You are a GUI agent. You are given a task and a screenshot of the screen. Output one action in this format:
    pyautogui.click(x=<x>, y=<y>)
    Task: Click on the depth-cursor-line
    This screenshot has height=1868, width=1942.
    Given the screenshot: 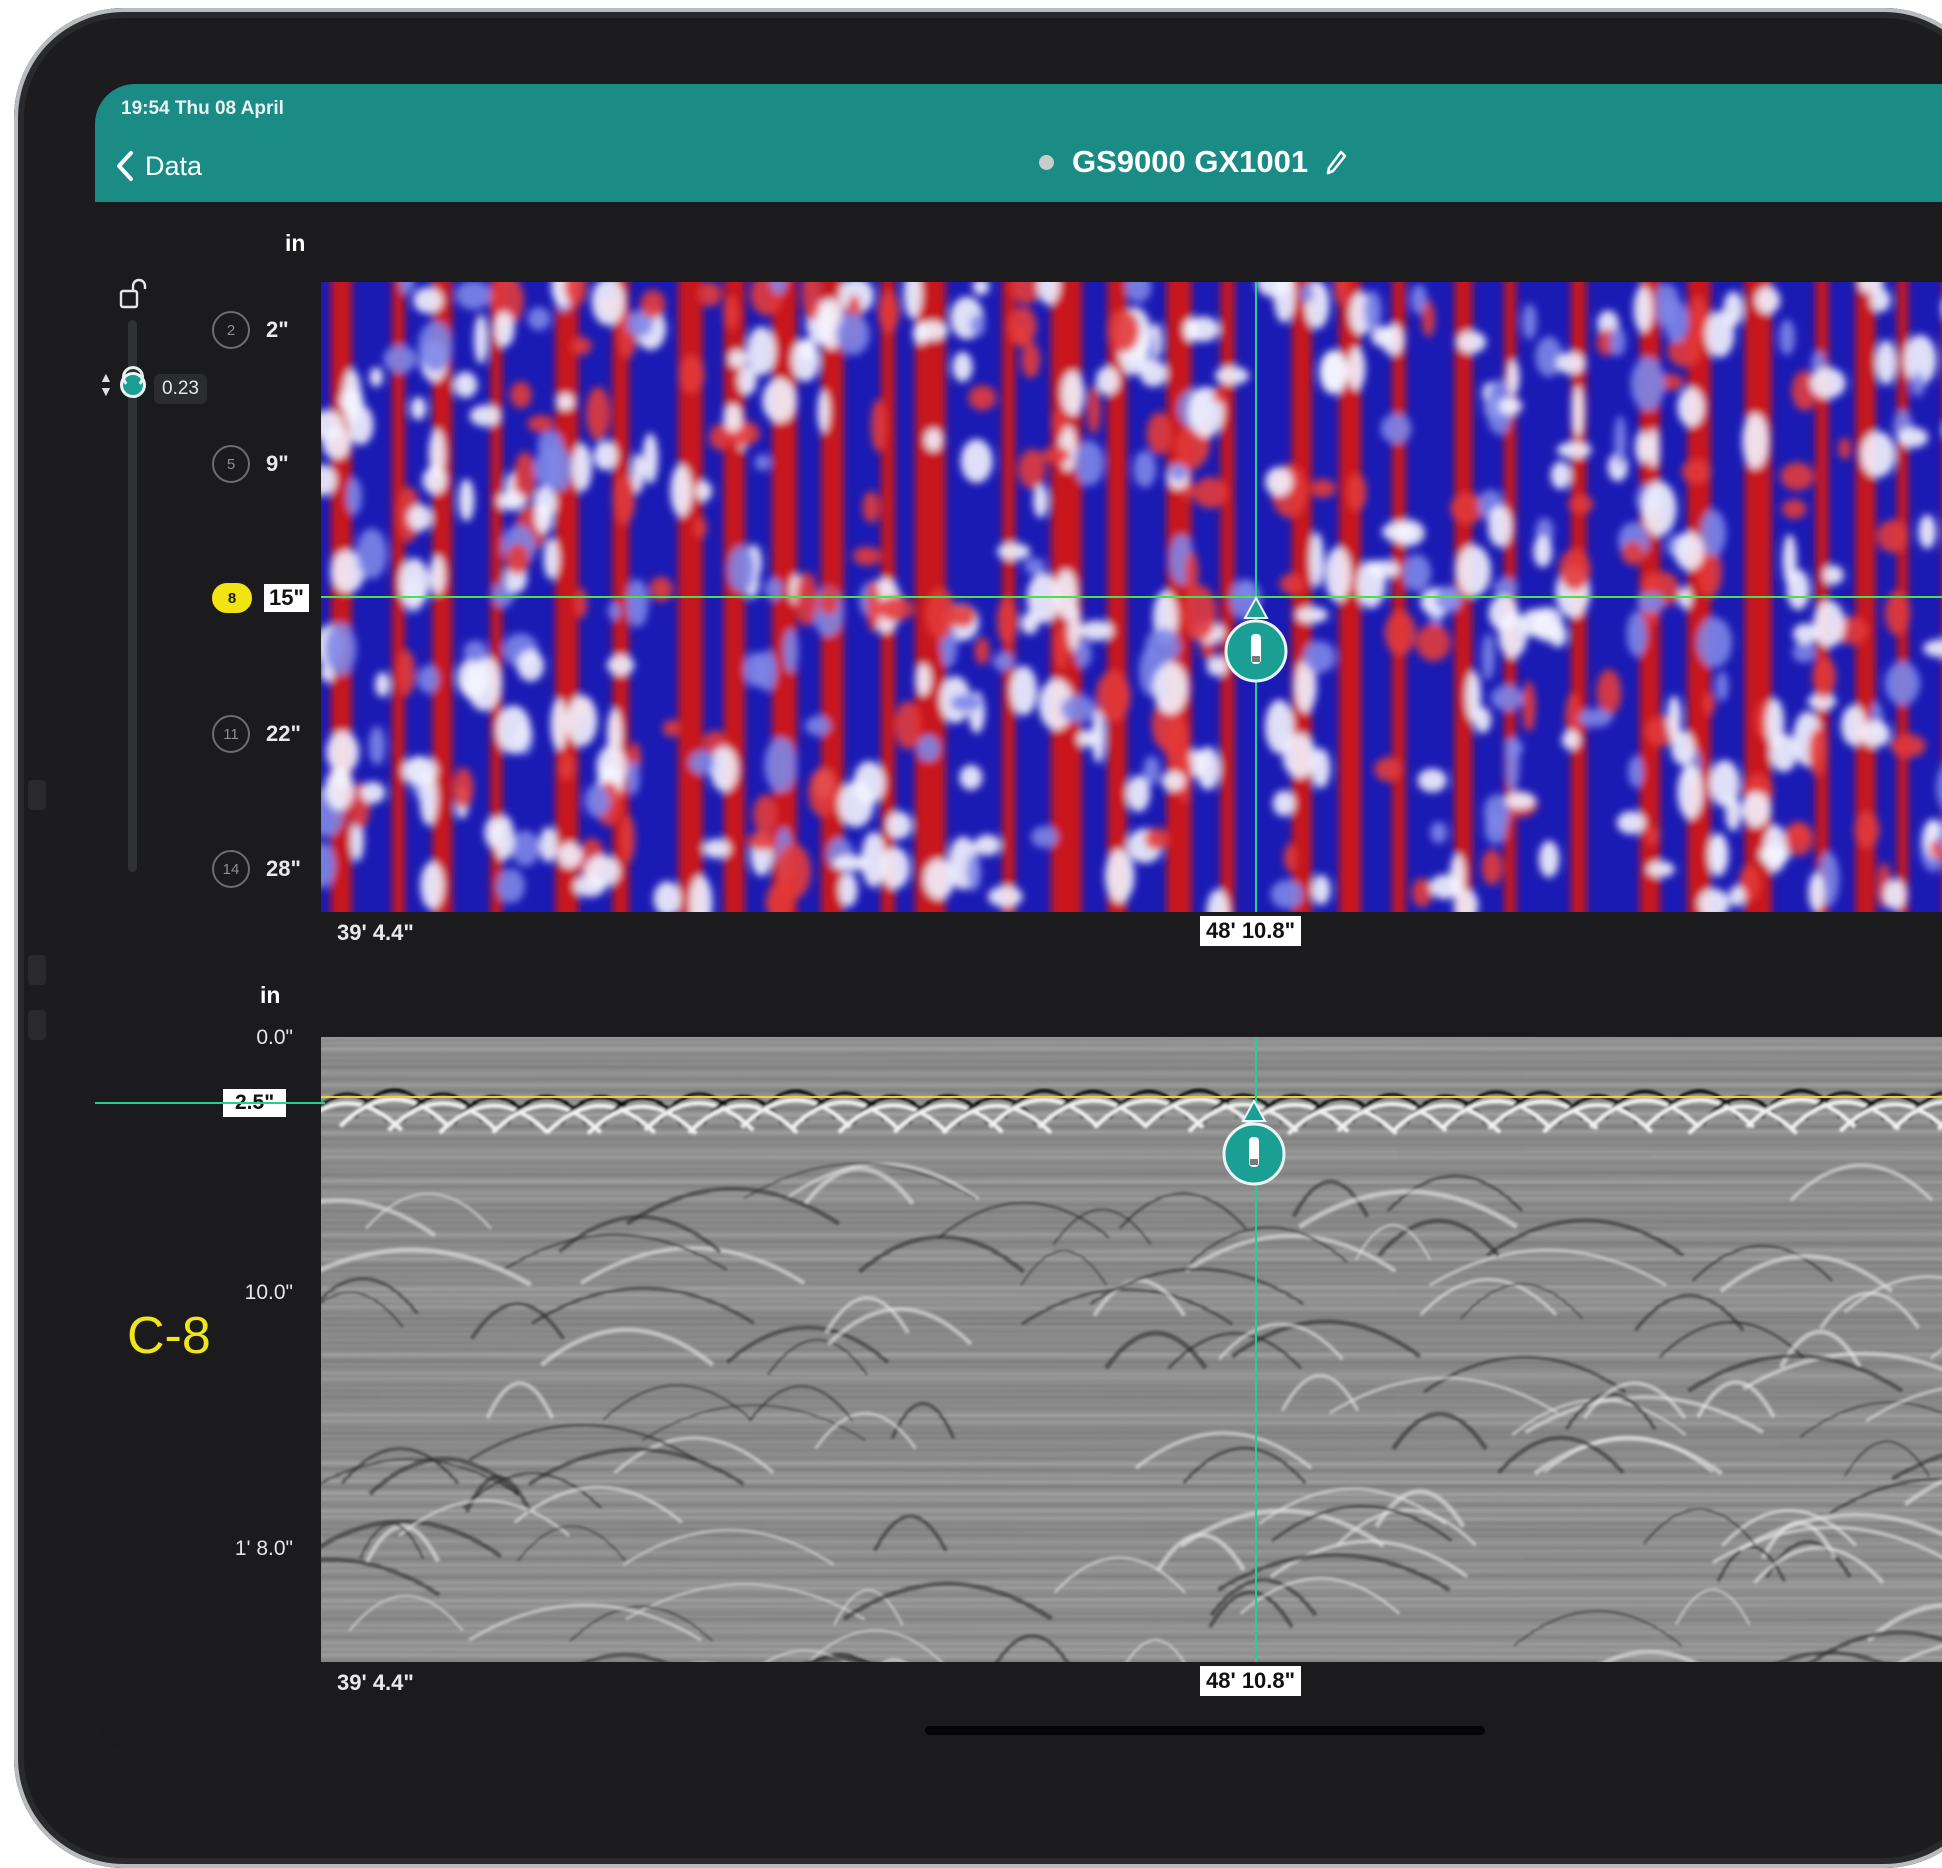 What is the action you would take?
    pyautogui.click(x=1131, y=597)
    